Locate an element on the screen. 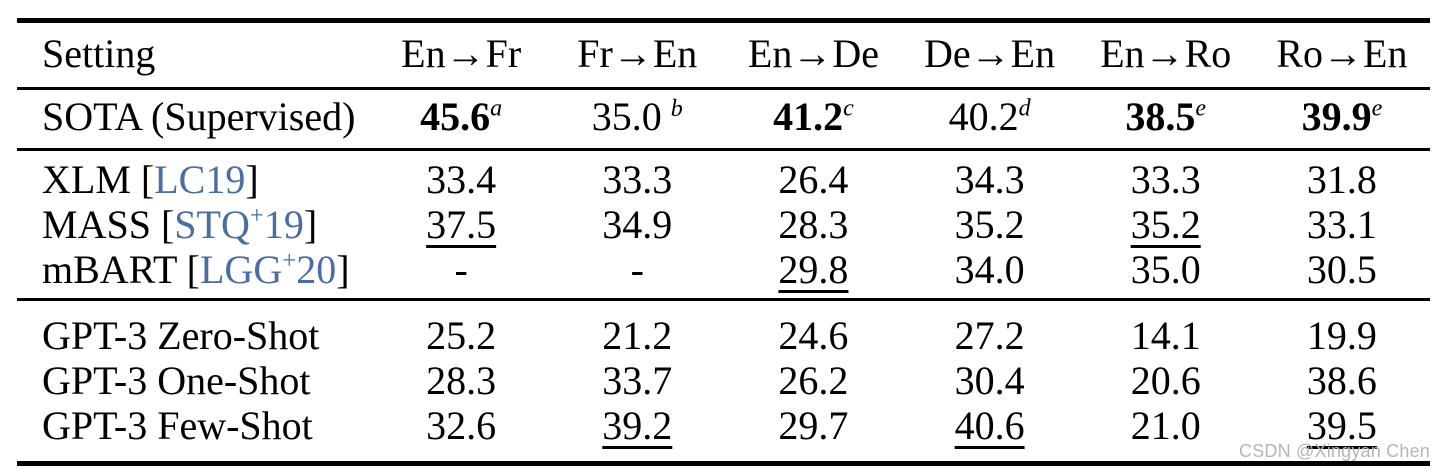 Image resolution: width=1442 pixels, height=470 pixels. row-label: GPT-3 Zero-Shot is located at coordinates (195, 329).